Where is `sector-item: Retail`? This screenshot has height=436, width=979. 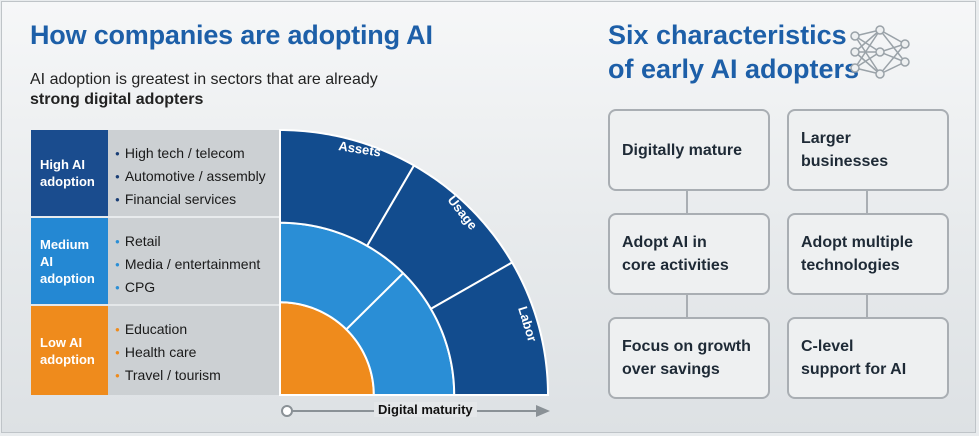 sector-item: Retail is located at coordinates (197, 241).